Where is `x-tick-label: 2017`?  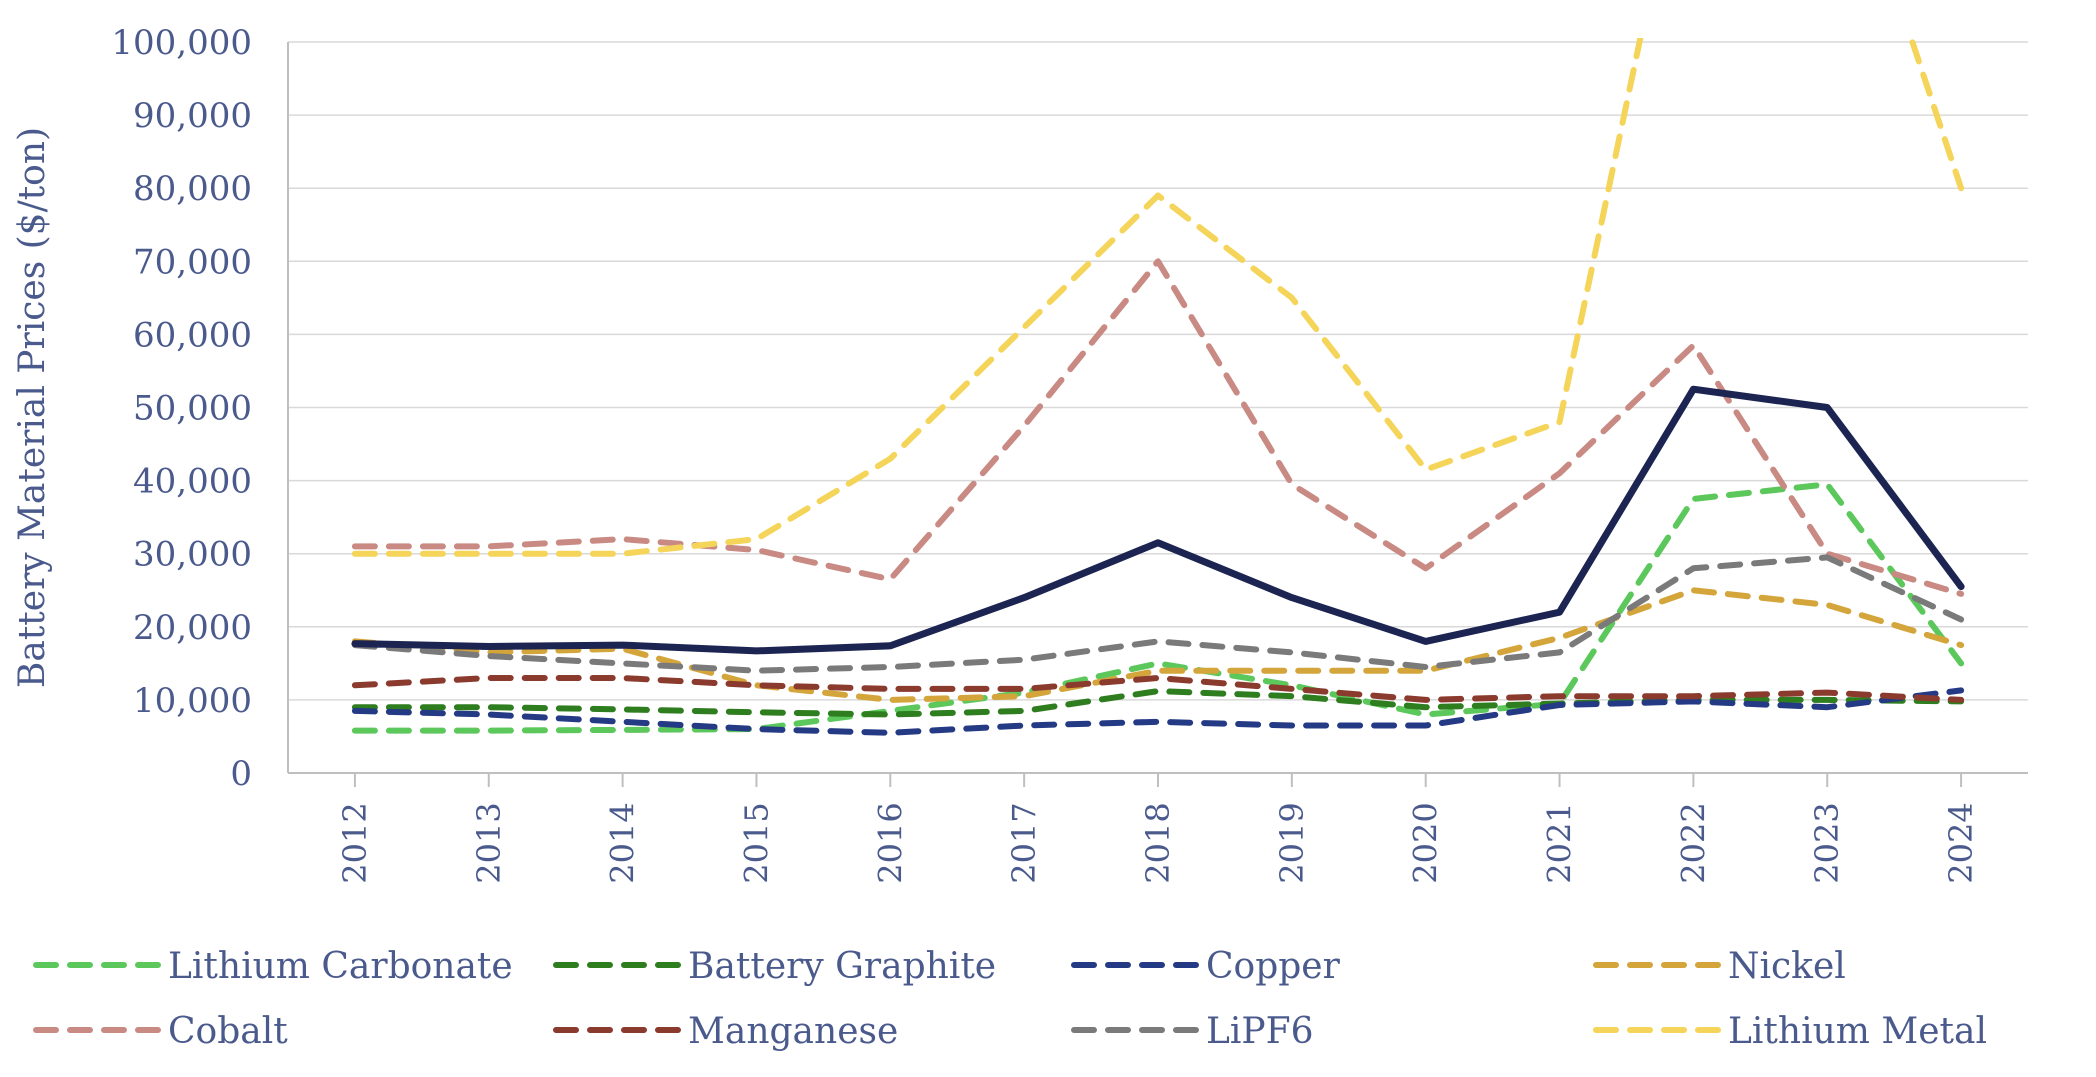 x-tick-label: 2017 is located at coordinates (1024, 842).